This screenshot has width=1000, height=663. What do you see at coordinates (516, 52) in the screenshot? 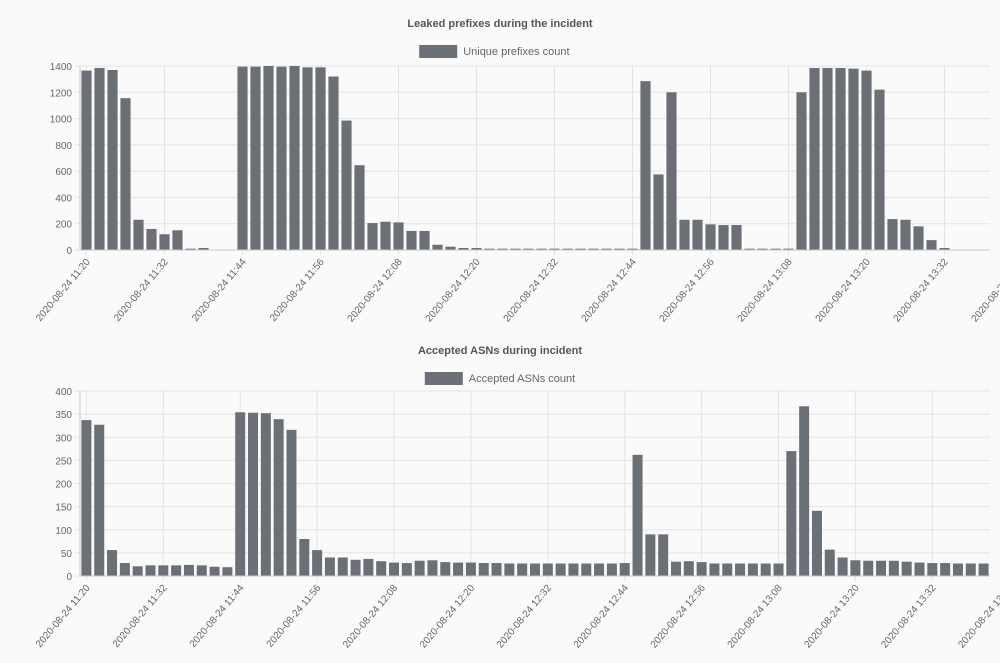
I see `legend-label: Unique prefixes count` at bounding box center [516, 52].